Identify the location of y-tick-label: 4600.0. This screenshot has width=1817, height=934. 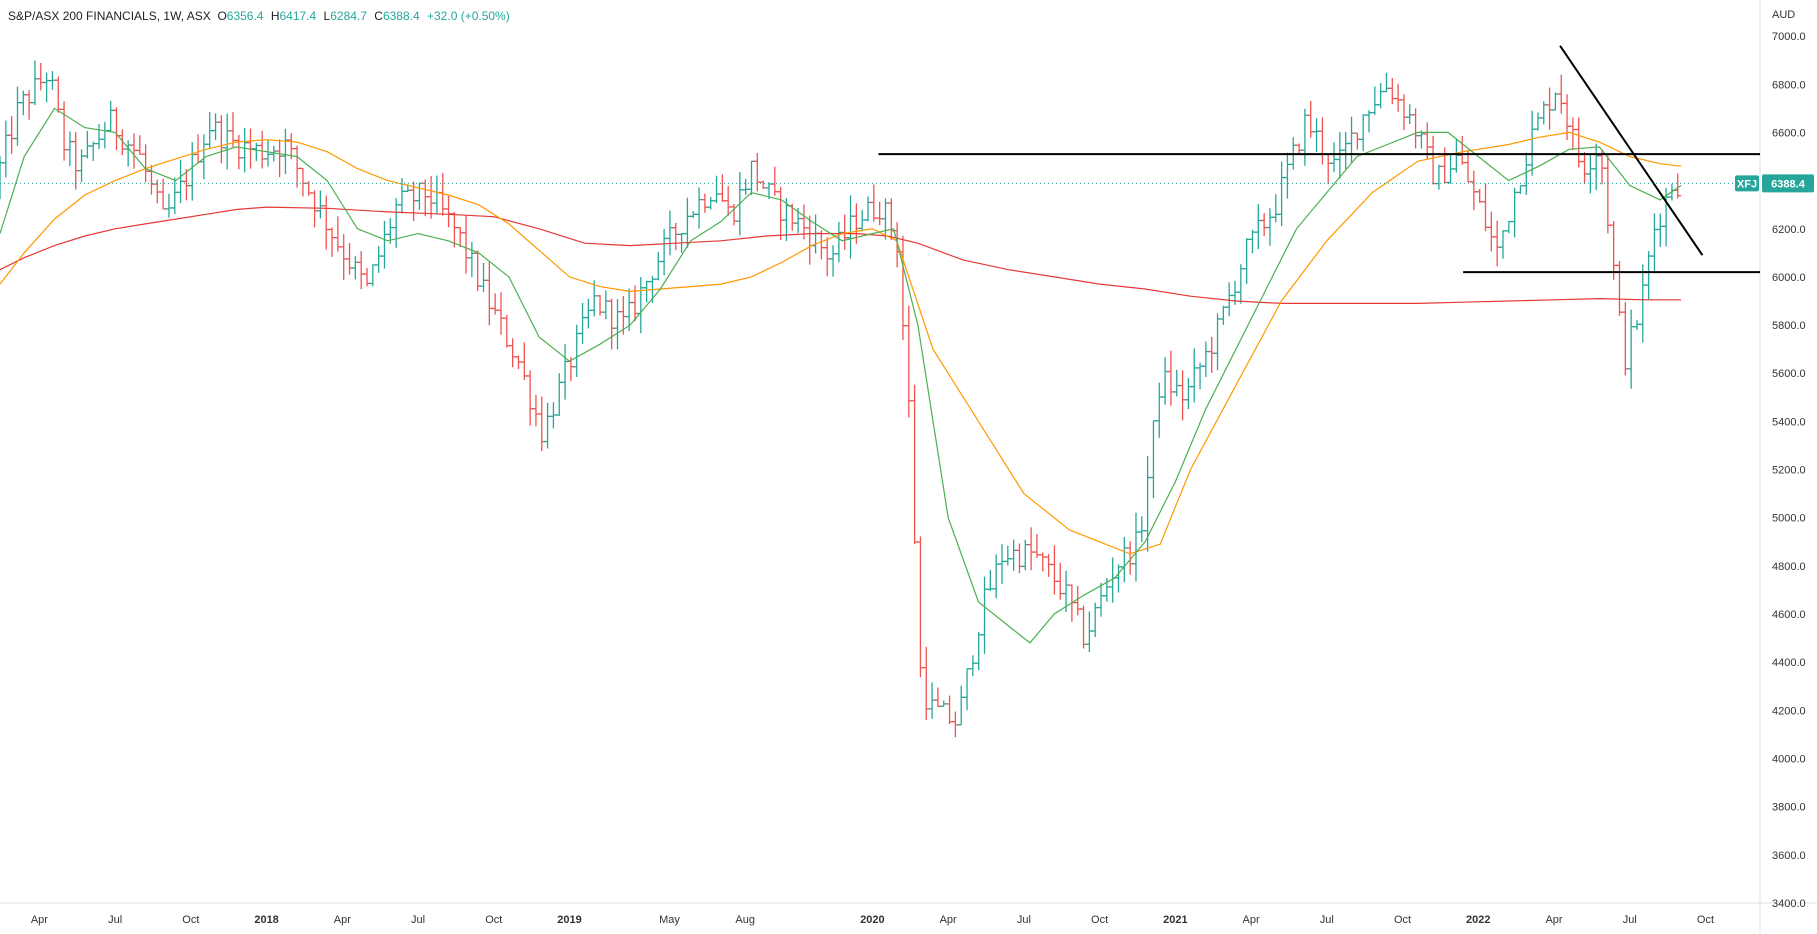
(1789, 615).